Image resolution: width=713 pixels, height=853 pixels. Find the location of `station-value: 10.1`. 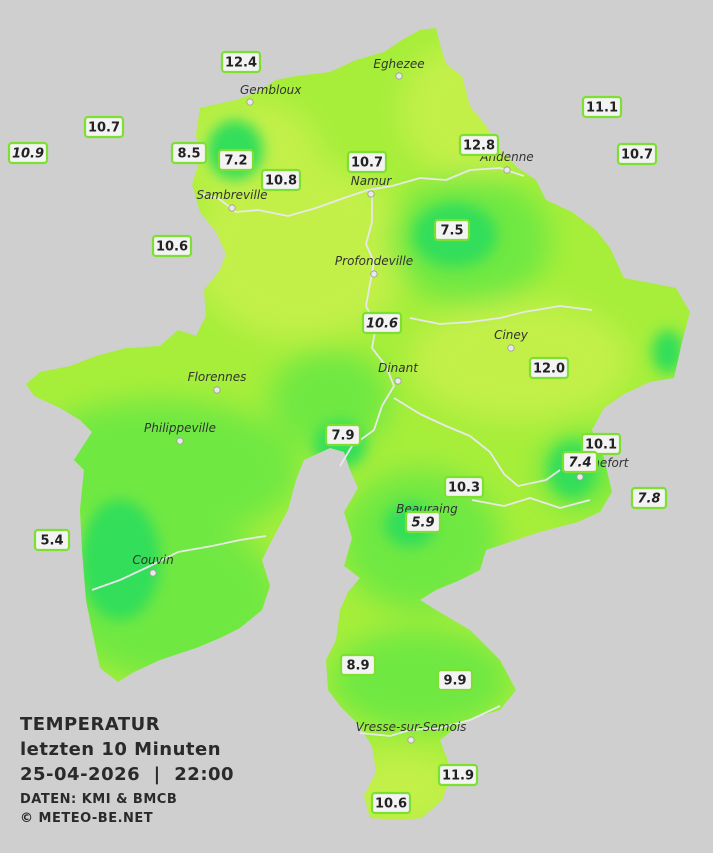

station-value: 10.1 is located at coordinates (601, 445).